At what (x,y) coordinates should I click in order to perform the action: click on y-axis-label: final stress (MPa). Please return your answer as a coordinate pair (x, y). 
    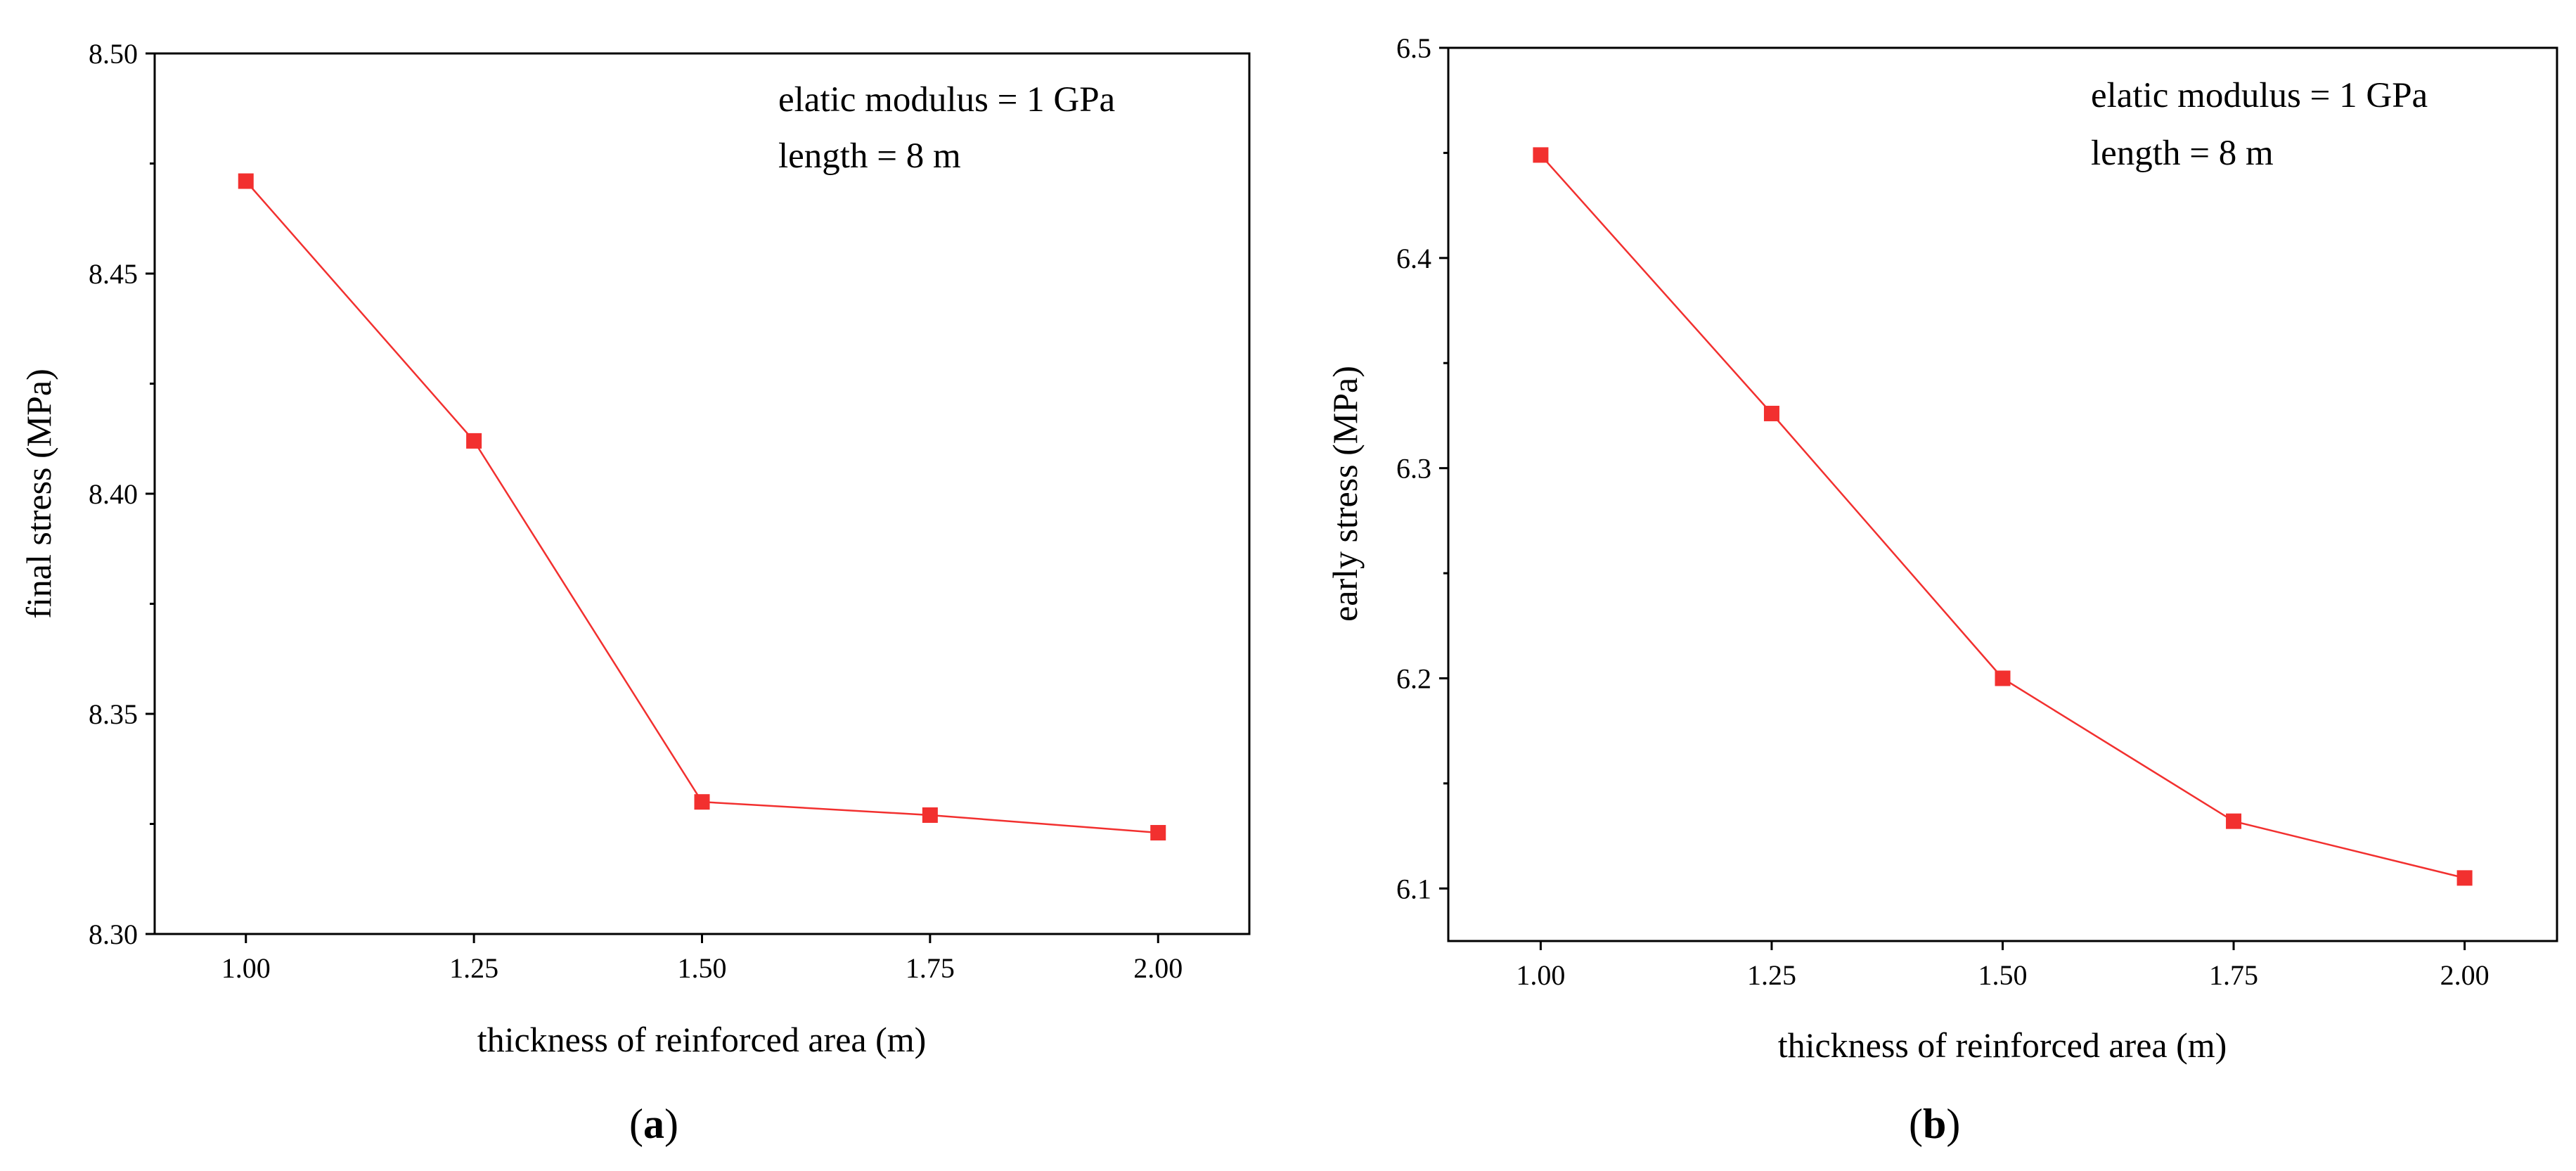
    Looking at the image, I should click on (38, 494).